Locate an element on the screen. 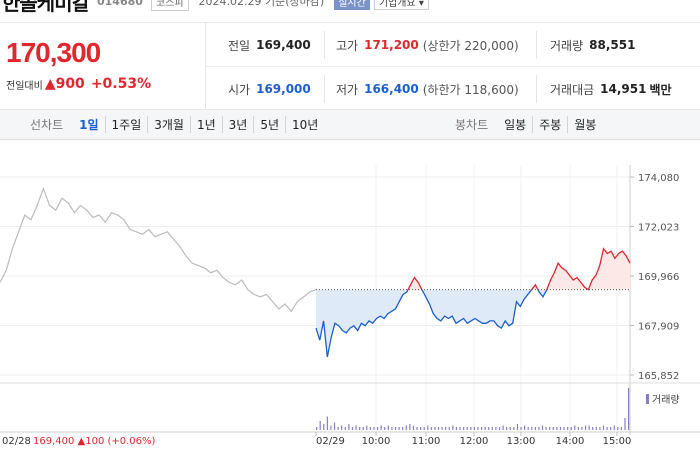  realtime-button: 실시간 is located at coordinates (352, 5).